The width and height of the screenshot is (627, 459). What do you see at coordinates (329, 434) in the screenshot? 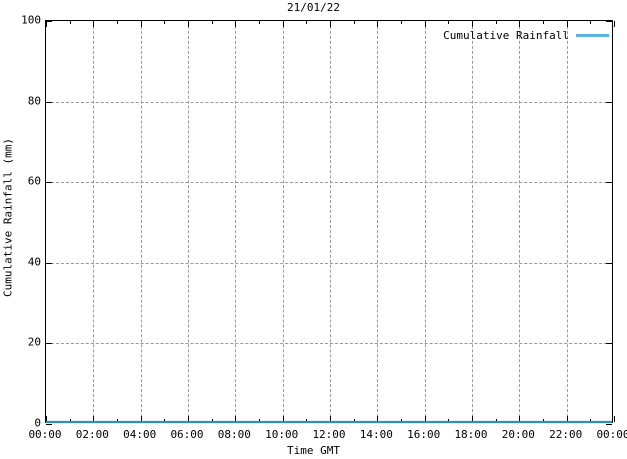
I see `x-axis-tick-label: 12:00` at bounding box center [329, 434].